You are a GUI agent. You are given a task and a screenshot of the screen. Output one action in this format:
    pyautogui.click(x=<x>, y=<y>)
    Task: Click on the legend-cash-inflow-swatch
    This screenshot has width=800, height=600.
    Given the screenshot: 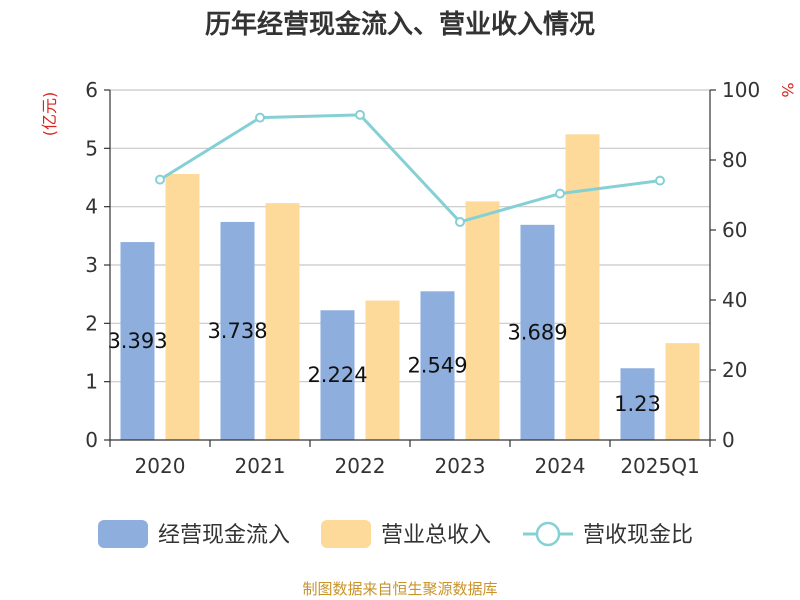 What is the action you would take?
    pyautogui.click(x=123, y=534)
    